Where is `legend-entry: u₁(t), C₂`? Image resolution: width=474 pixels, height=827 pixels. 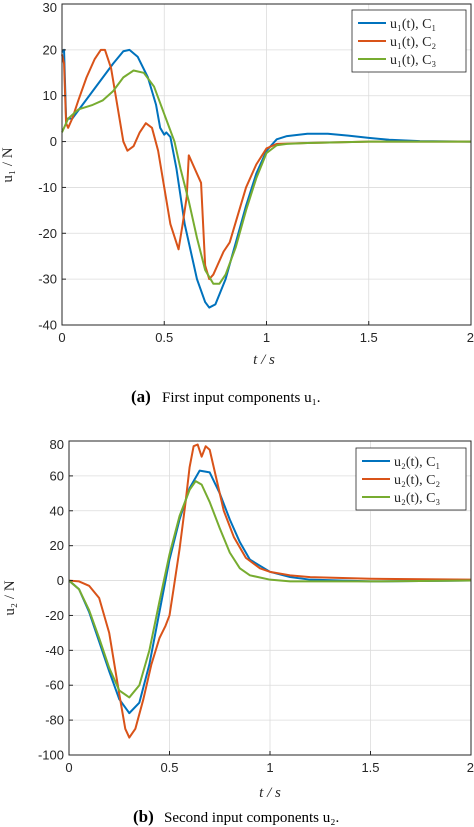 legend-entry: u₁(t), C₂ is located at coordinates (413, 42).